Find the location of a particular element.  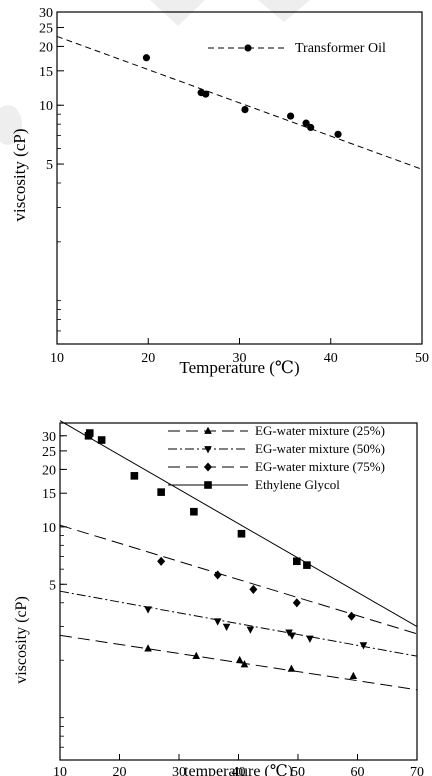

x-axis-label: Temperature (℃) is located at coordinates (239, 367).